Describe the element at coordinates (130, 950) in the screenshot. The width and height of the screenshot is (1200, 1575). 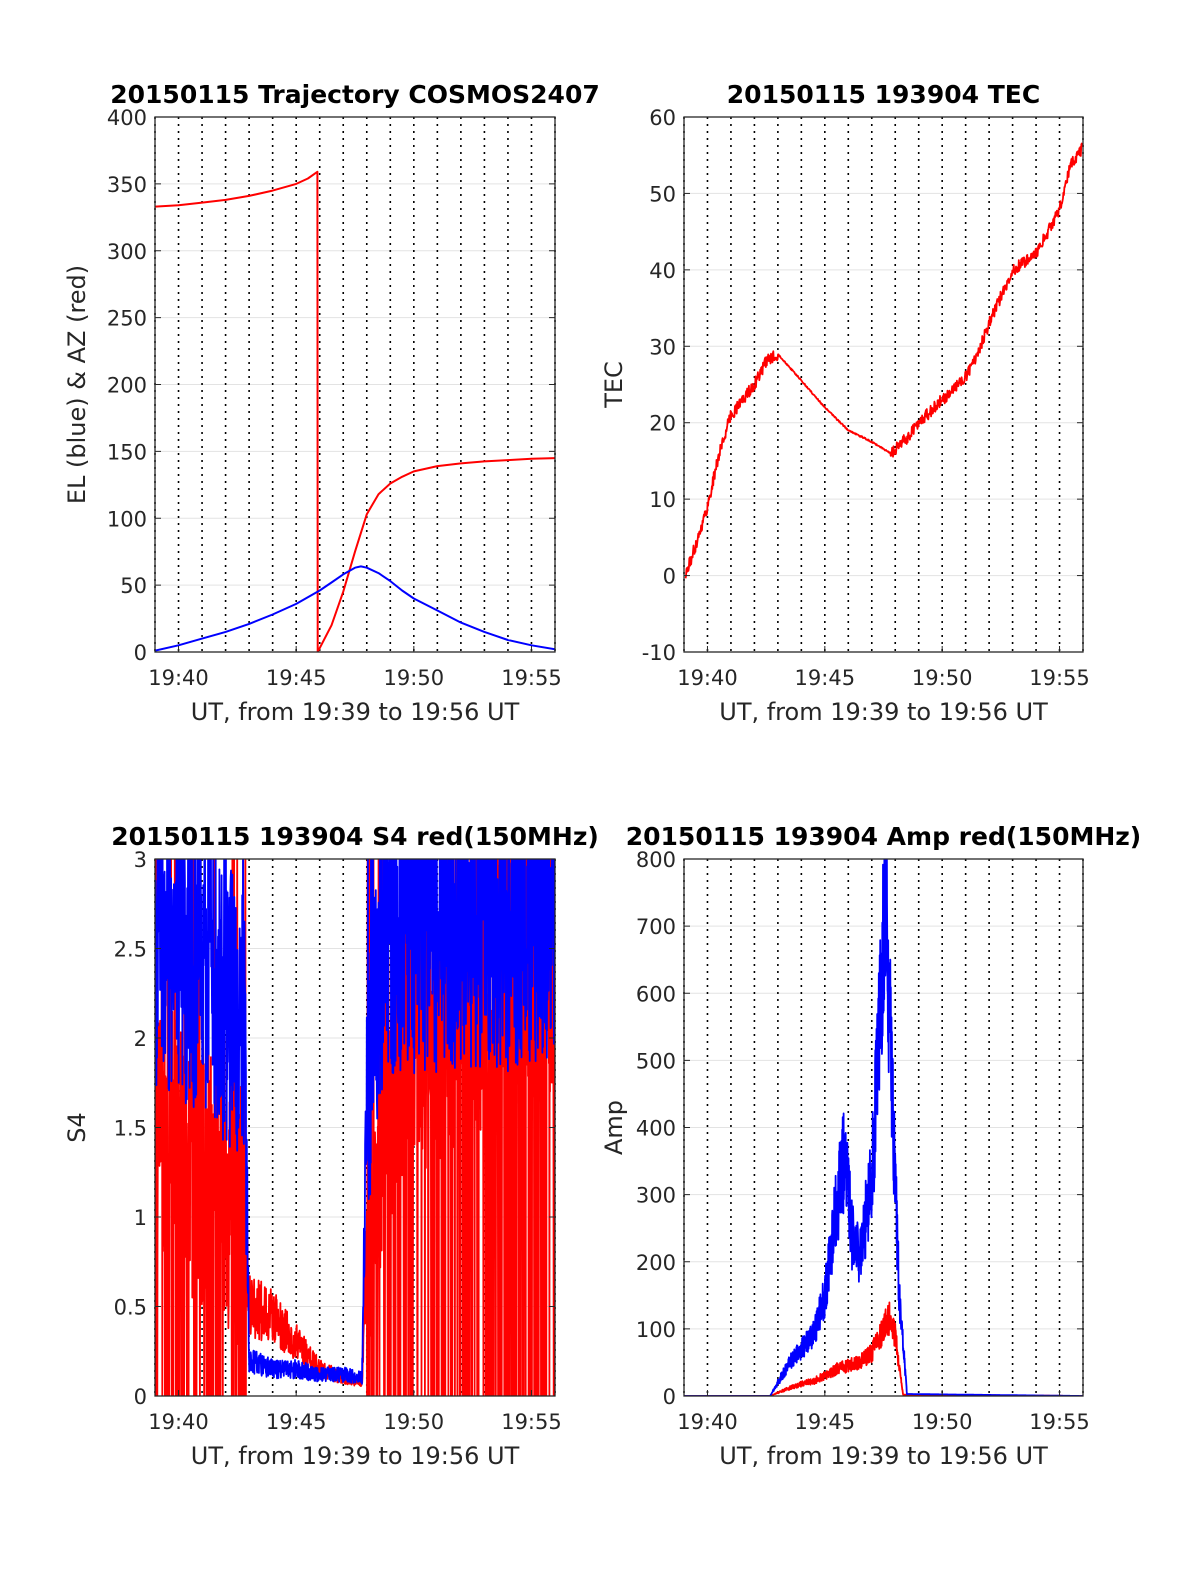
I see `y-tick-label: 2.5` at that location.